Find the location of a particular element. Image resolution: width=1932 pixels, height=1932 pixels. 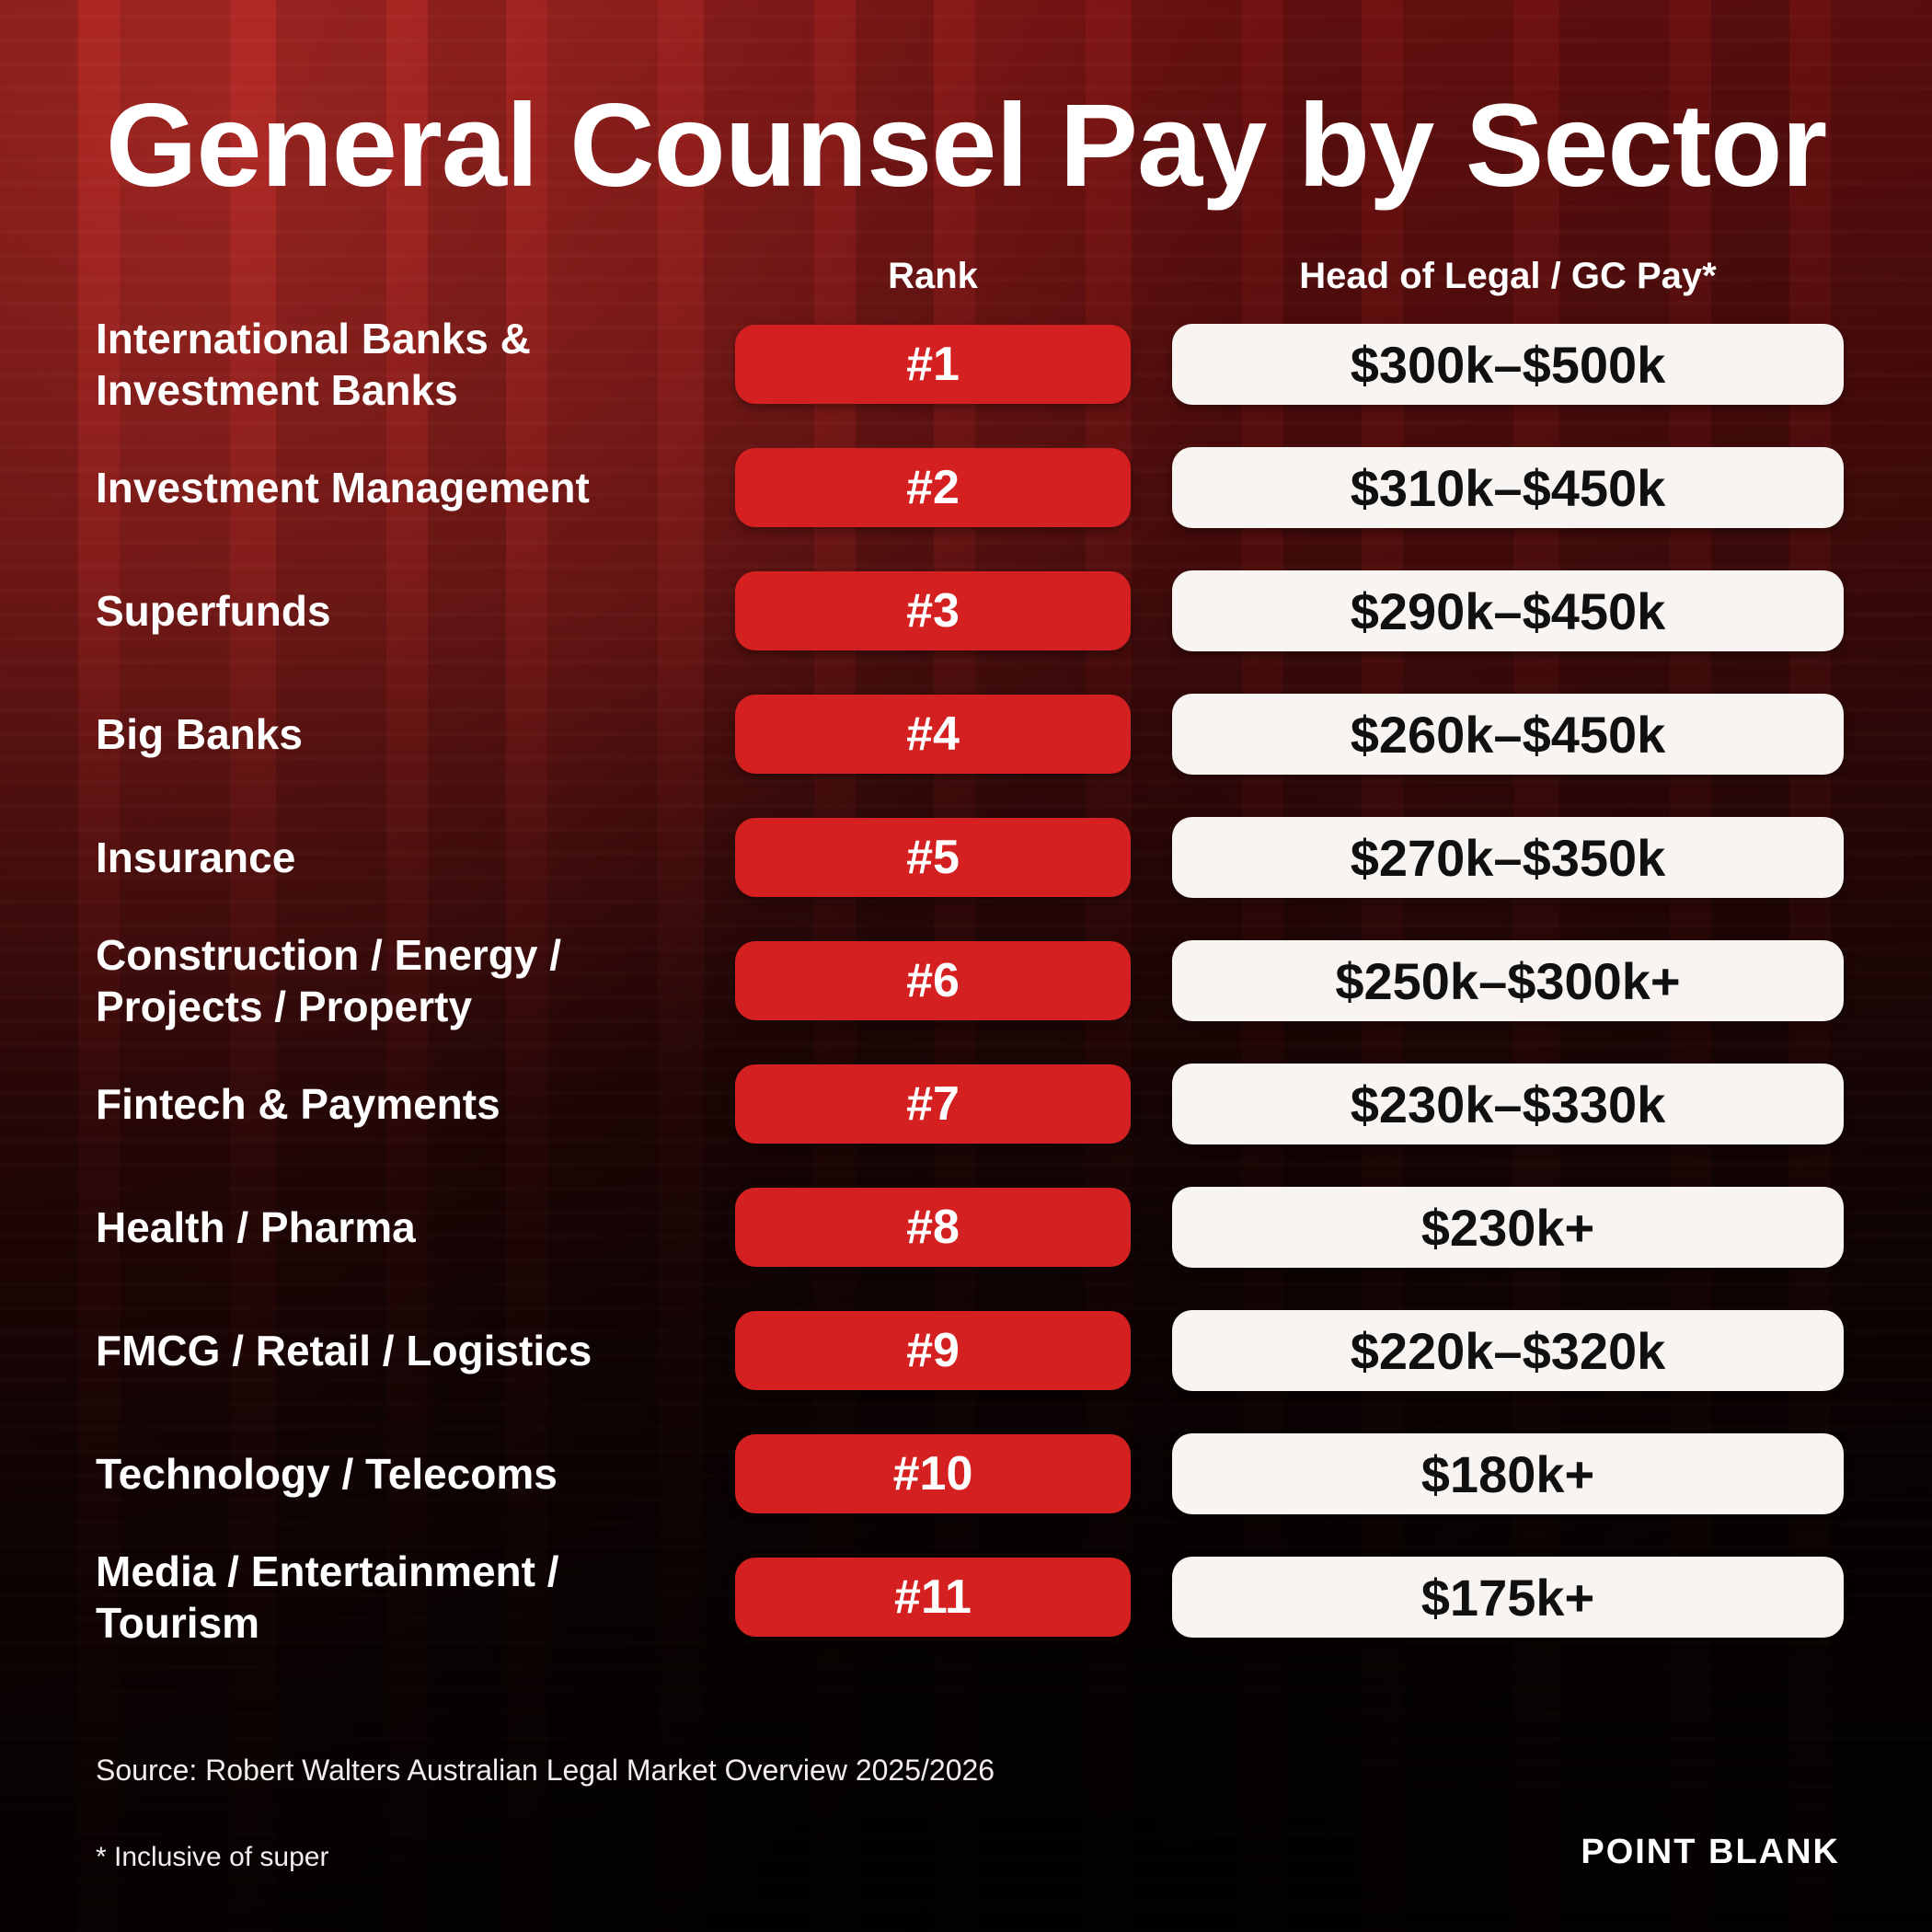

sector-label: Investment Management is located at coordinates (343, 488).